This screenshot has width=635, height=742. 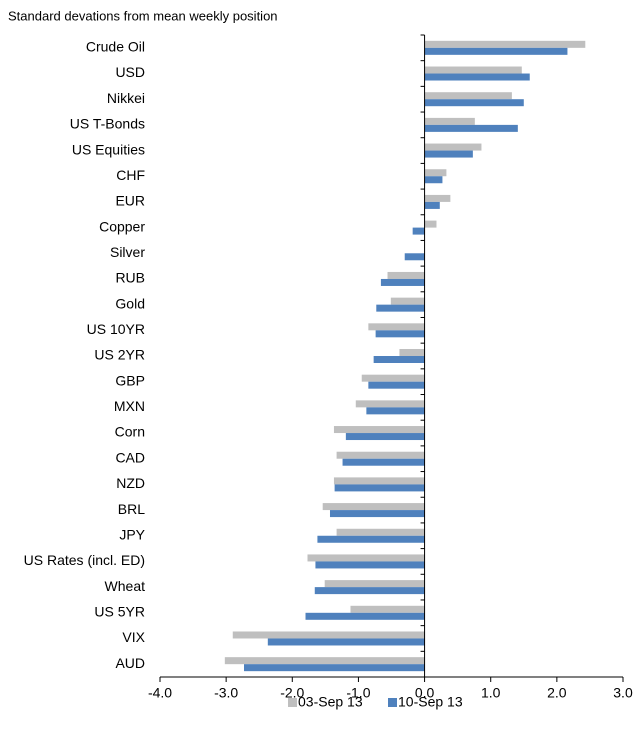 I want to click on x-tick-label: 1.0, so click(x=491, y=693).